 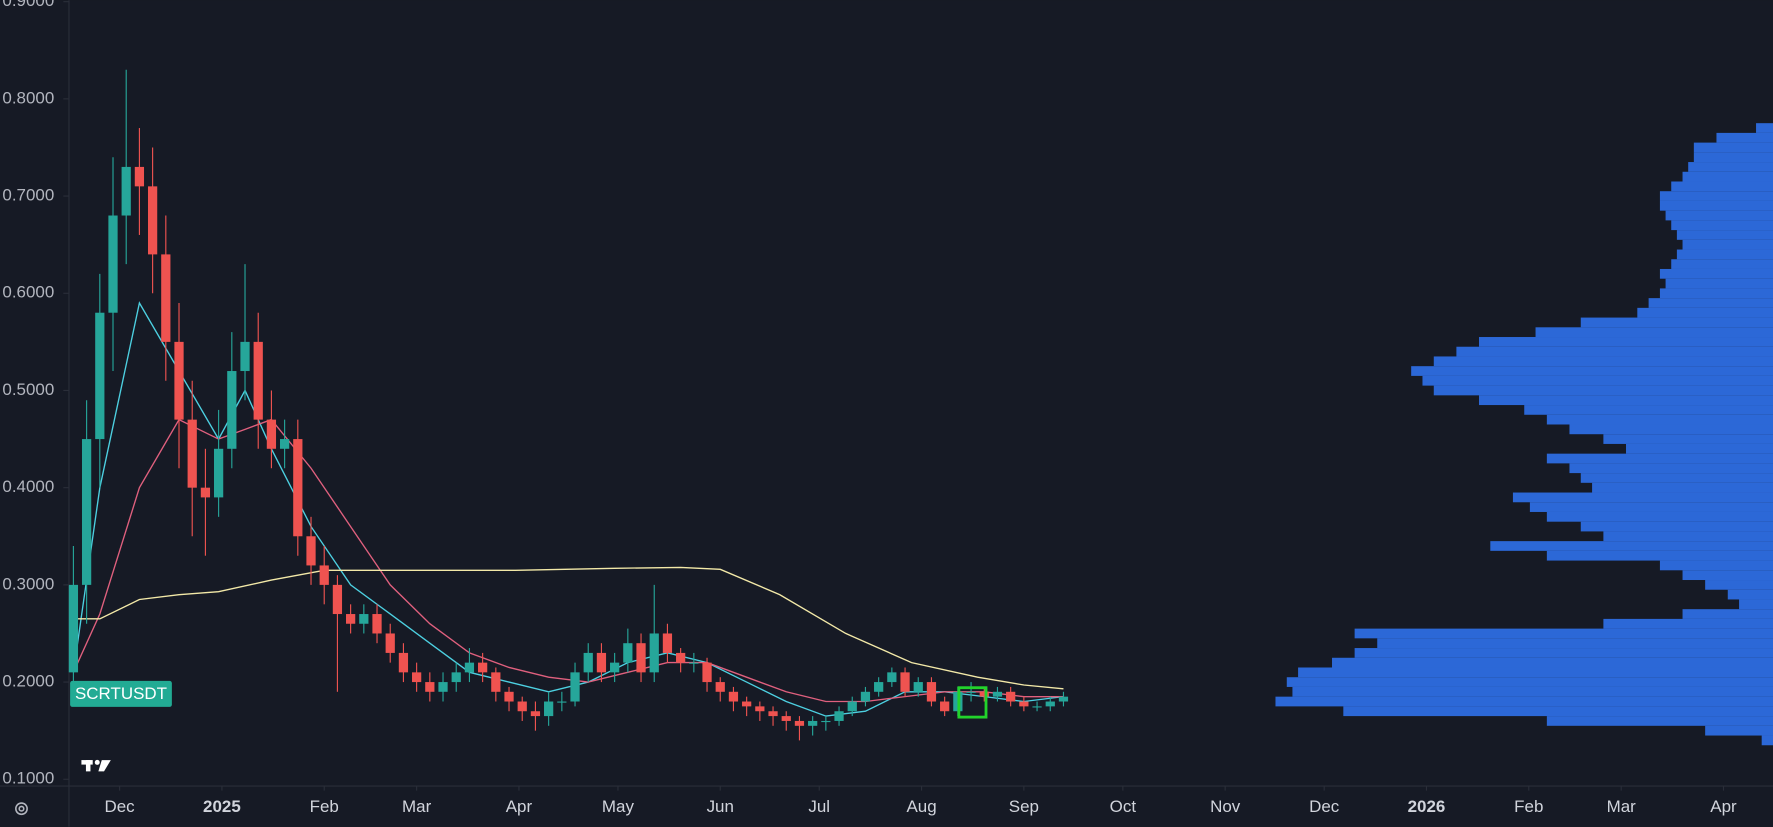 What do you see at coordinates (568, 628) in the screenshot?
I see `ma-line` at bounding box center [568, 628].